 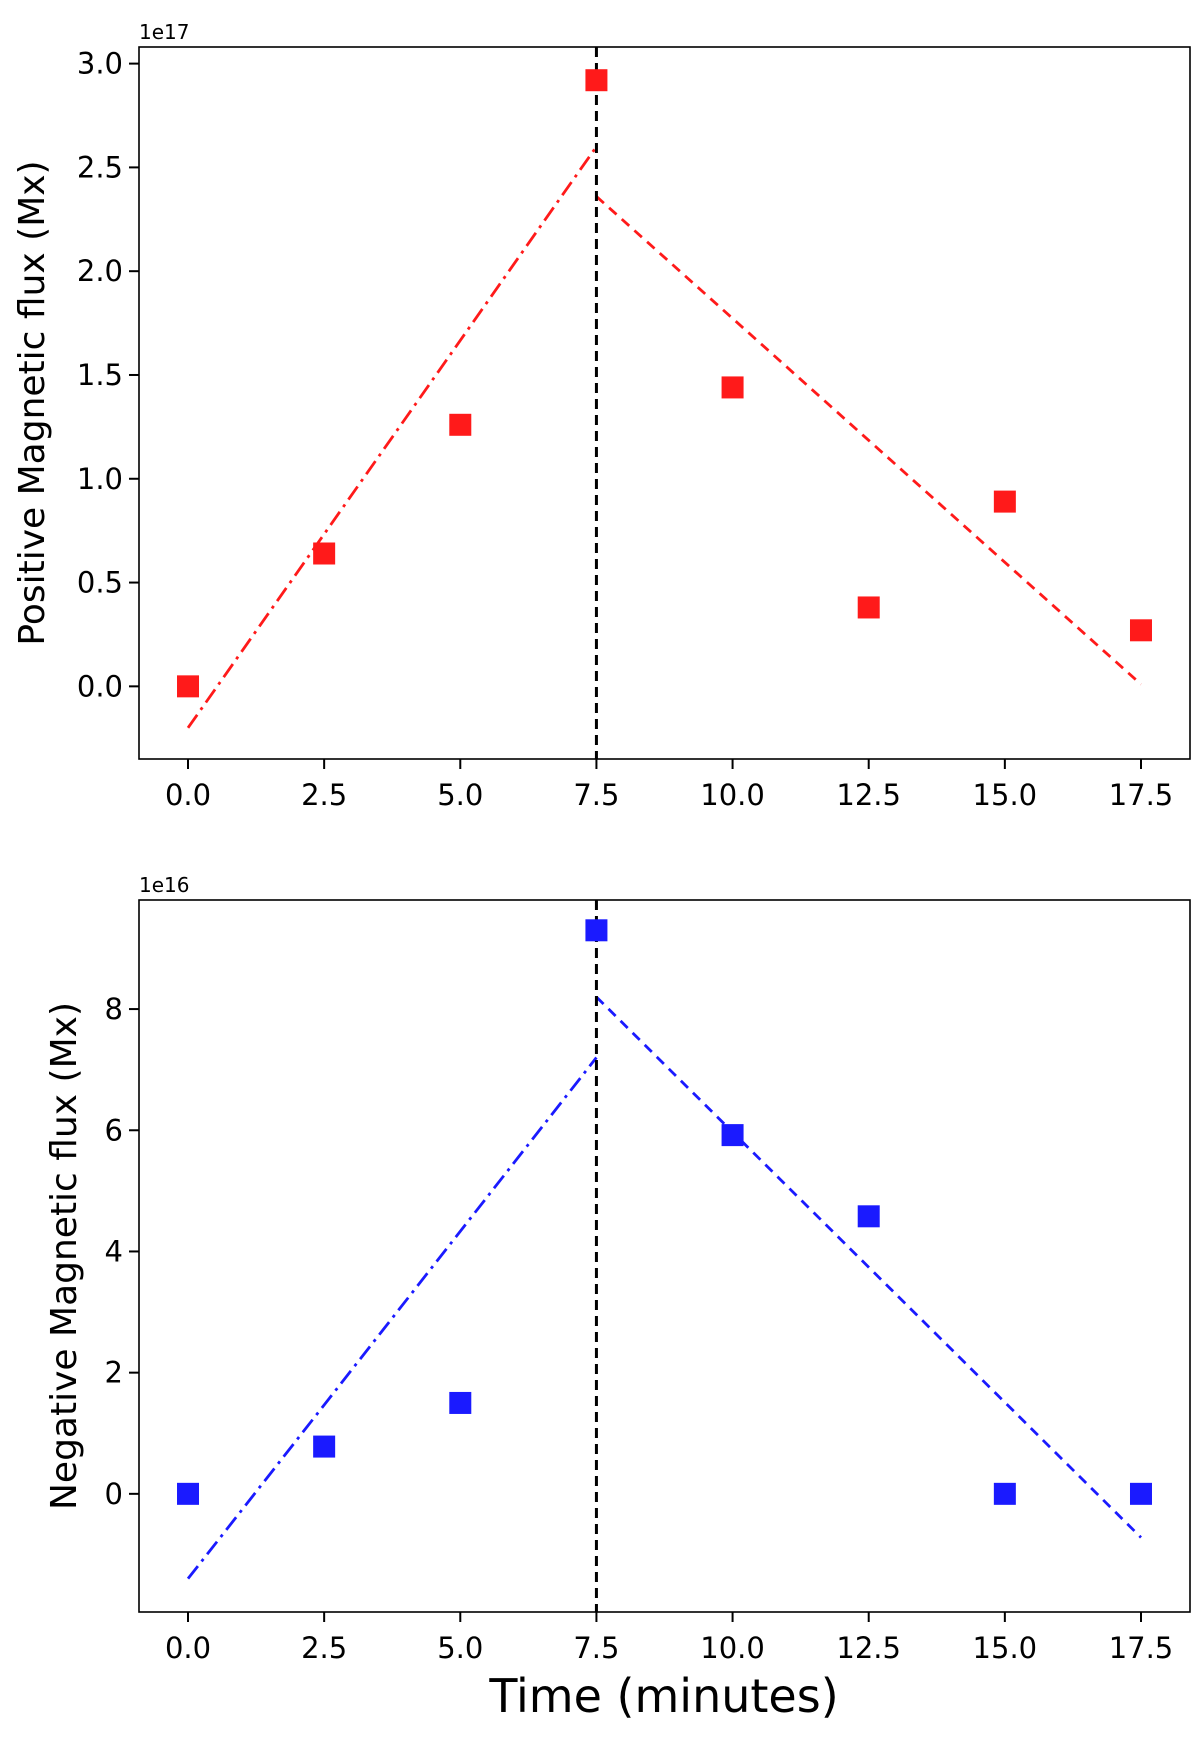 I want to click on x-axis-label: Time (minutes), so click(x=663, y=1696).